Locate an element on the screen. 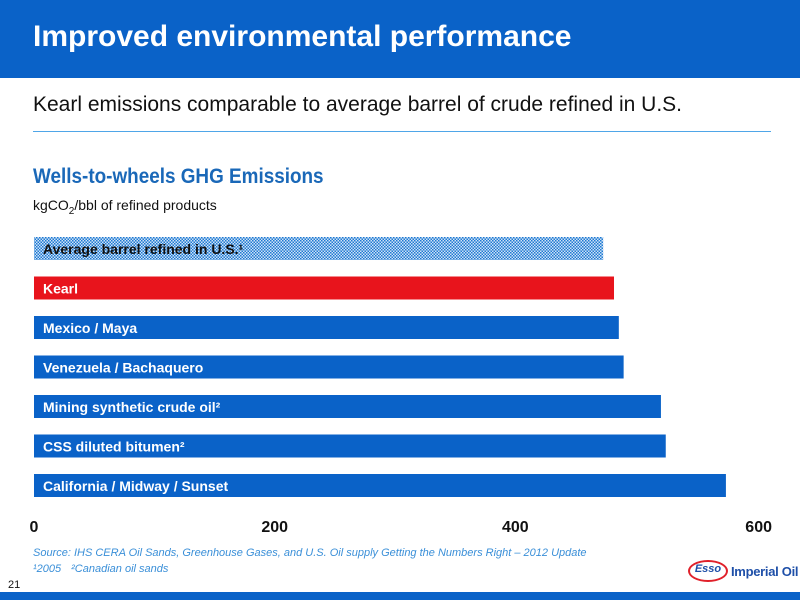 Image resolution: width=800 pixels, height=600 pixels. units-label: kgCO2/bbl of refined products is located at coordinates (125, 207).